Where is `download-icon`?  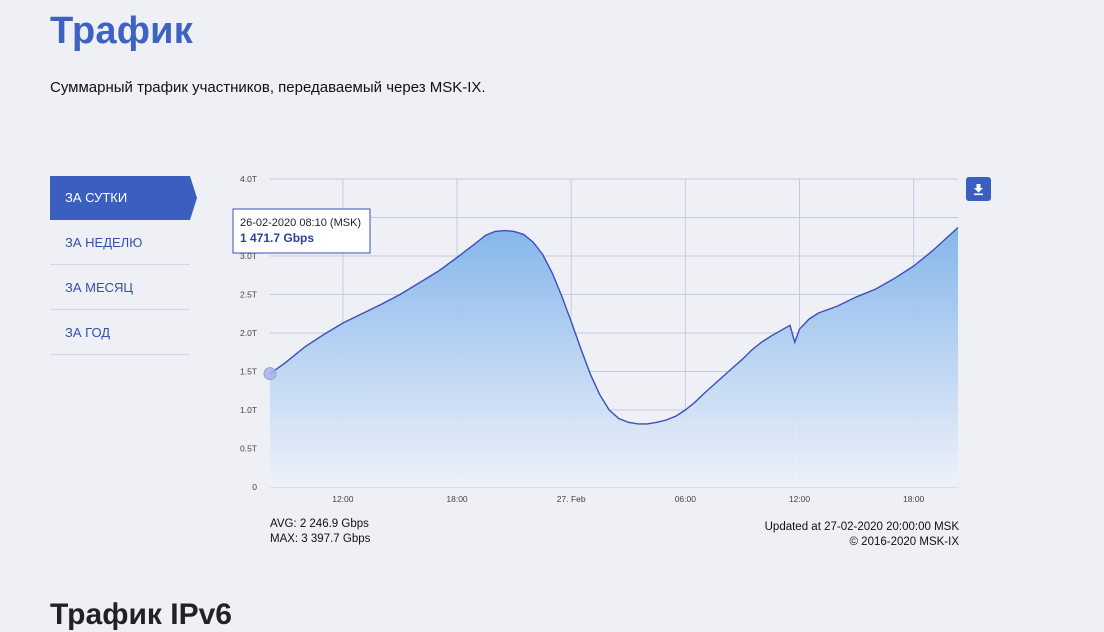 download-icon is located at coordinates (978, 190).